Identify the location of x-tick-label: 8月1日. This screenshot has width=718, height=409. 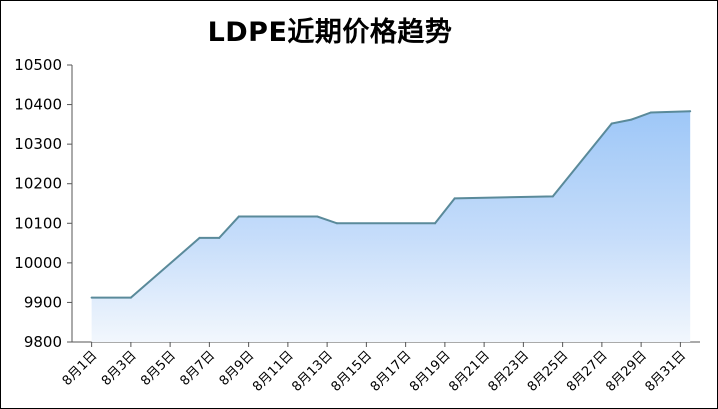
(80, 368).